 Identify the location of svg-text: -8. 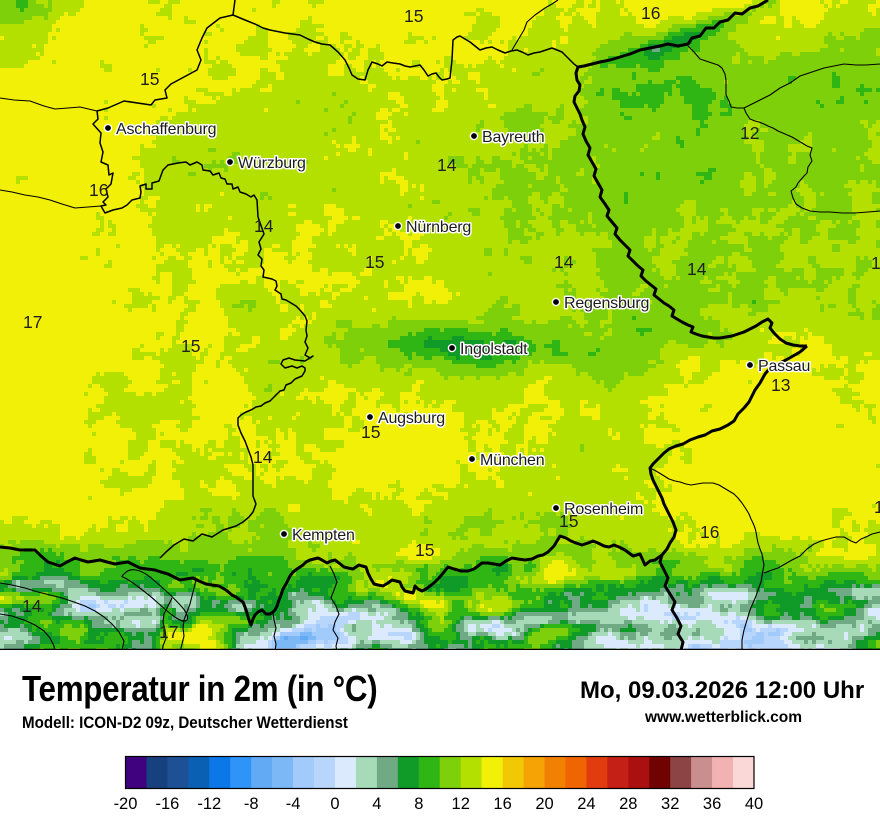
(251, 804).